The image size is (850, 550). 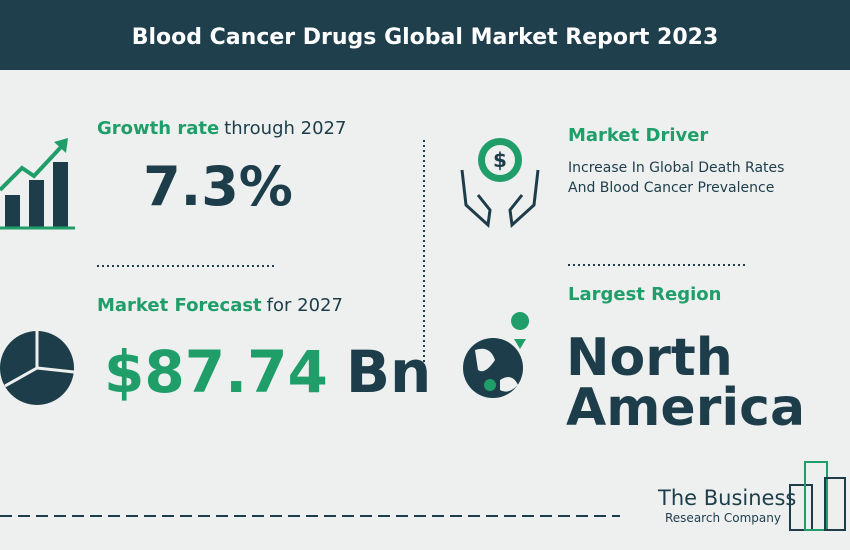 I want to click on forecast-label-rest: for 2027, so click(x=305, y=305).